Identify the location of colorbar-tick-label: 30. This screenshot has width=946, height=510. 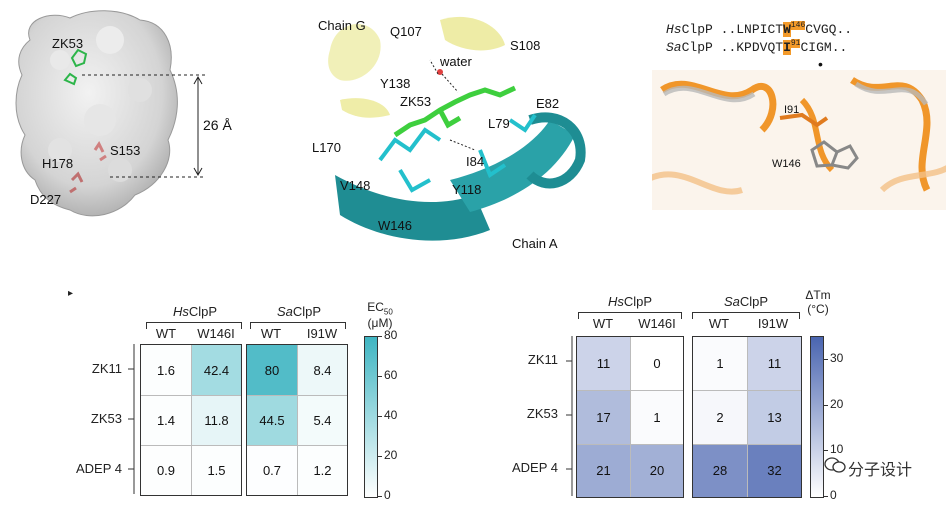
(837, 357).